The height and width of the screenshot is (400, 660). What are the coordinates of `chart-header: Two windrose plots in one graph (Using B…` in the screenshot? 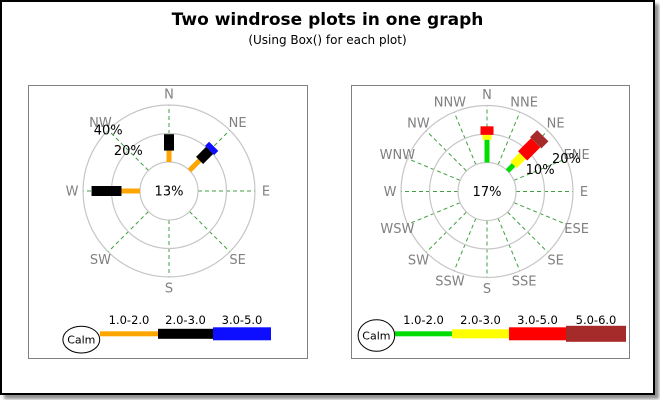 It's located at (327, 28).